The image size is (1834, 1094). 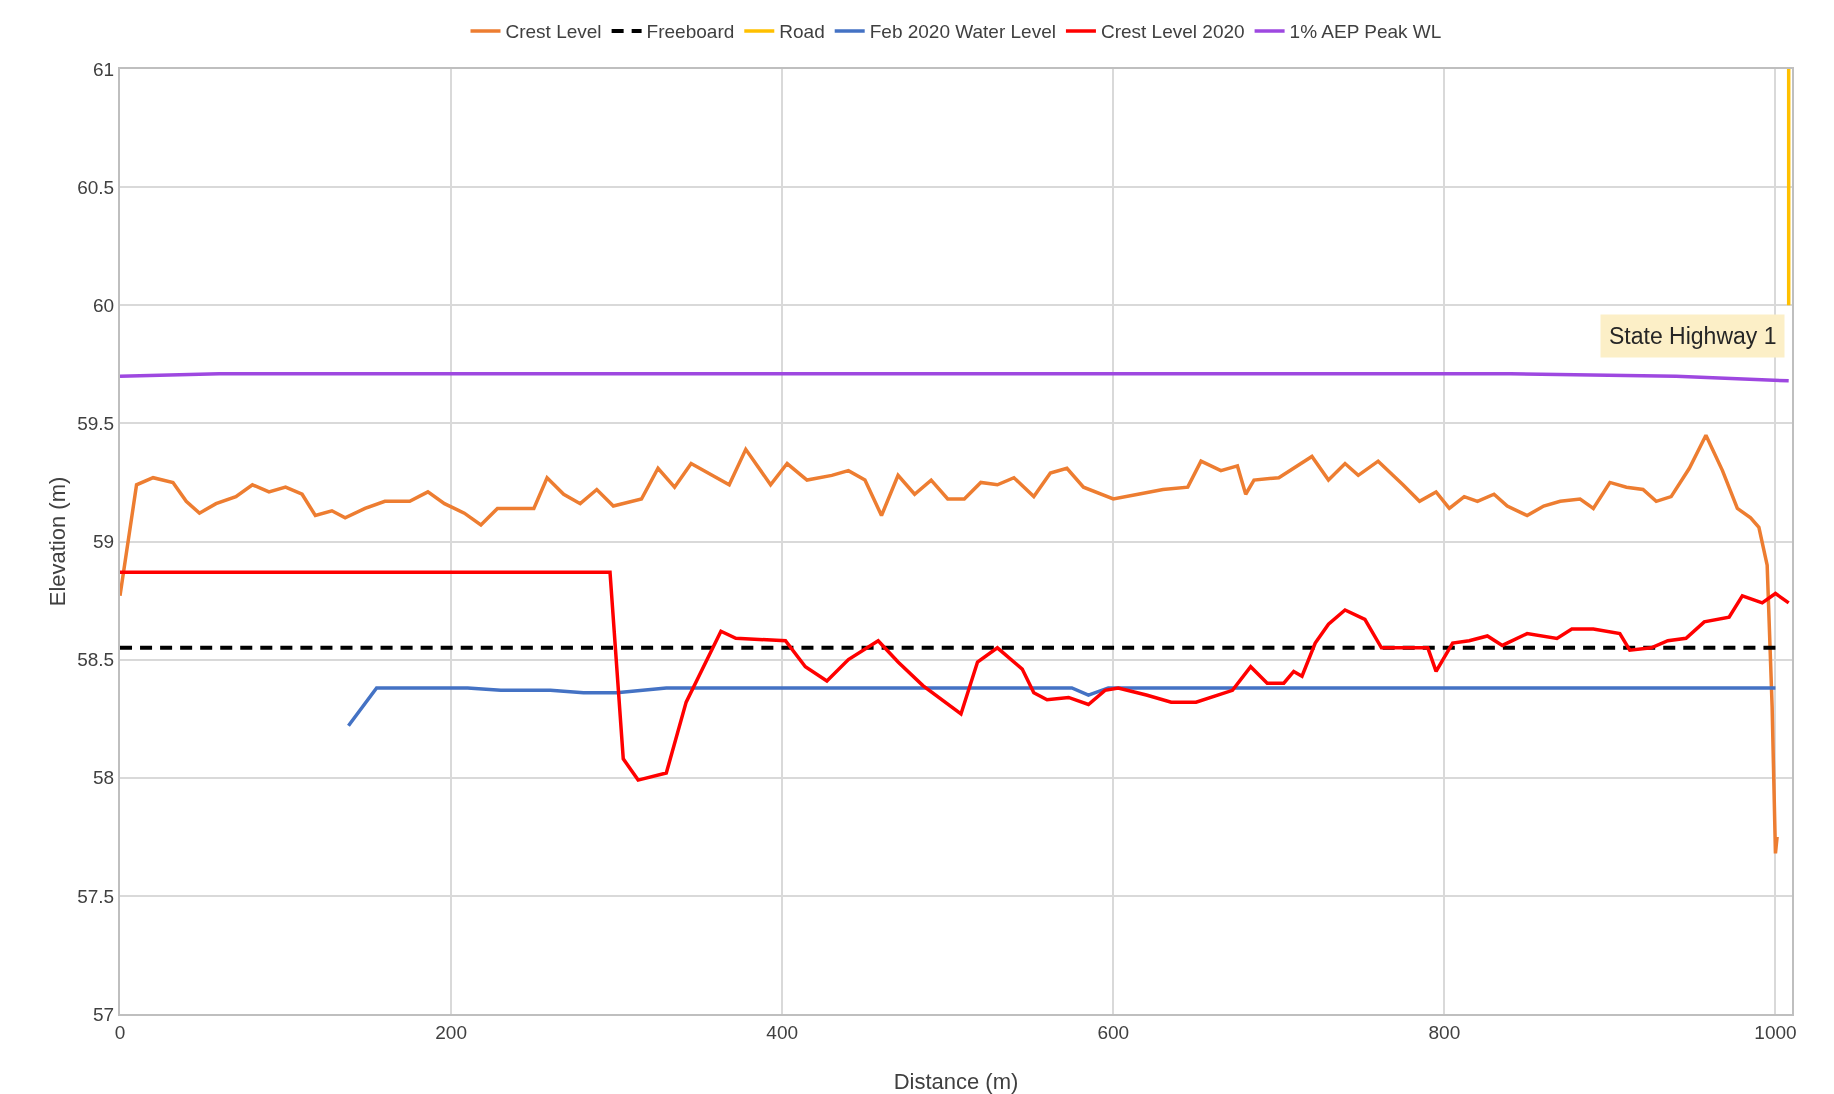 What do you see at coordinates (96, 424) in the screenshot?
I see `y-tick-label: 59.5` at bounding box center [96, 424].